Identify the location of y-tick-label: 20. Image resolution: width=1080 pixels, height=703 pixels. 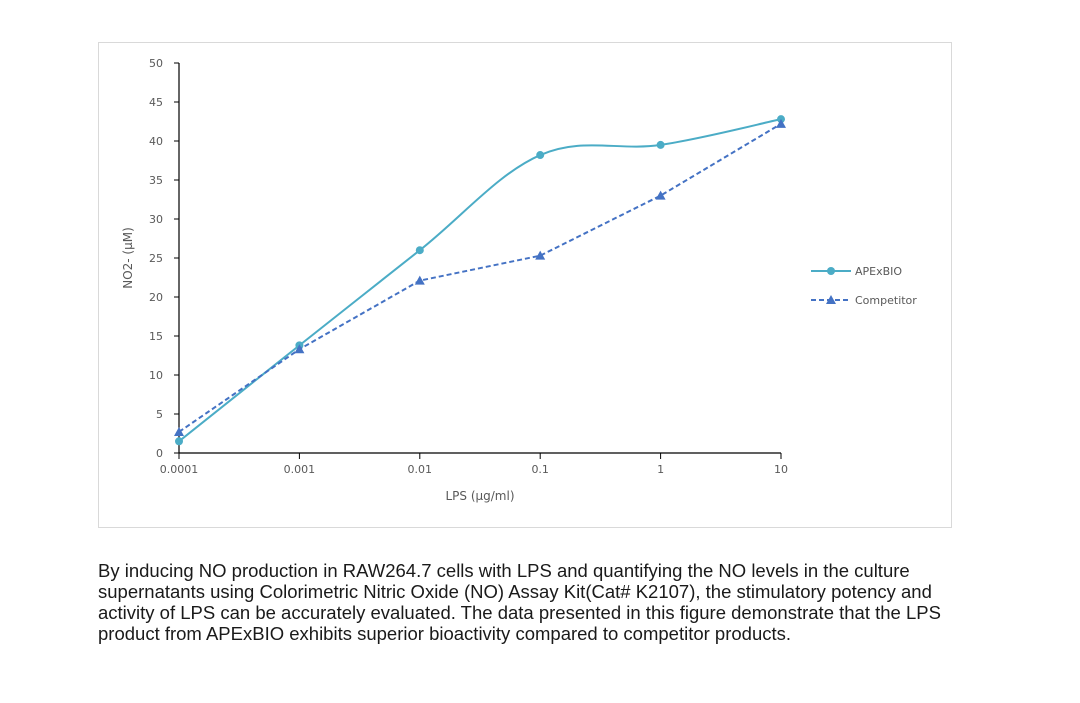
(156, 297).